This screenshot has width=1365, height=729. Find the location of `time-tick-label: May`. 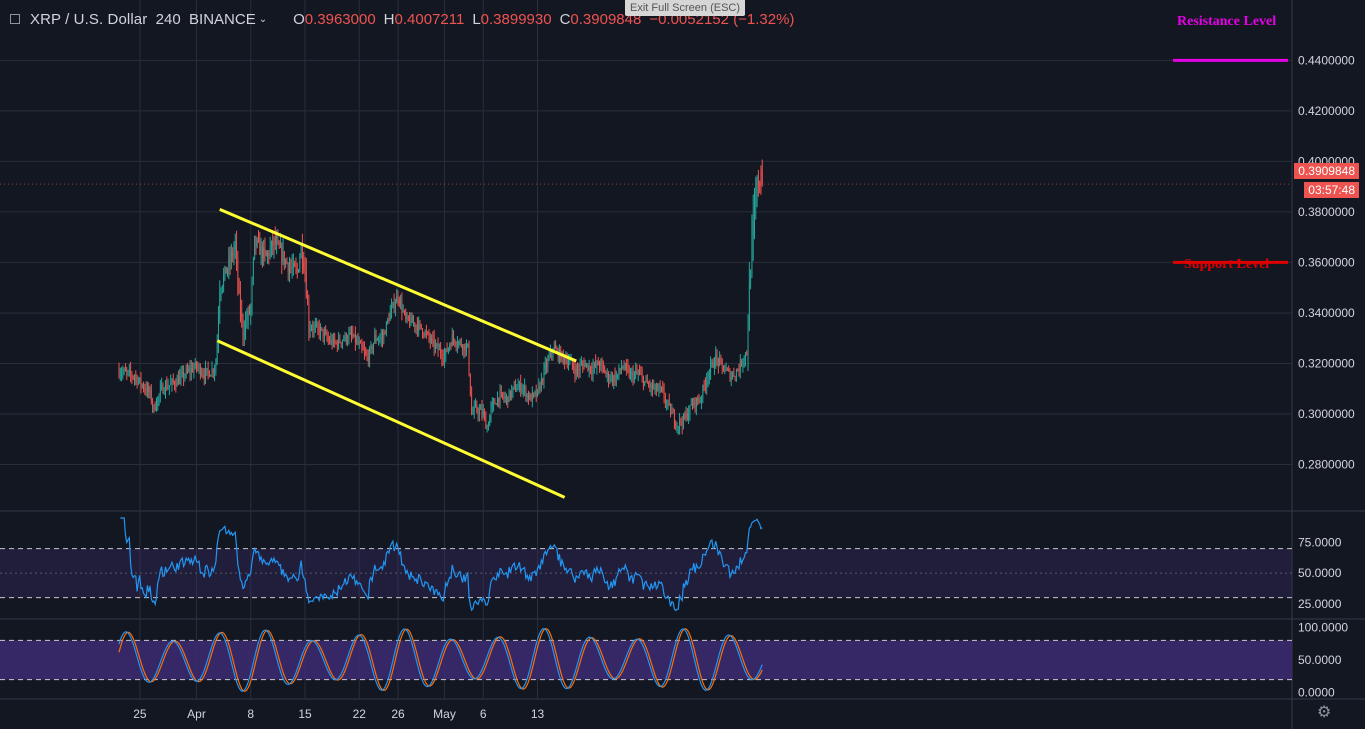

time-tick-label: May is located at coordinates (444, 714).